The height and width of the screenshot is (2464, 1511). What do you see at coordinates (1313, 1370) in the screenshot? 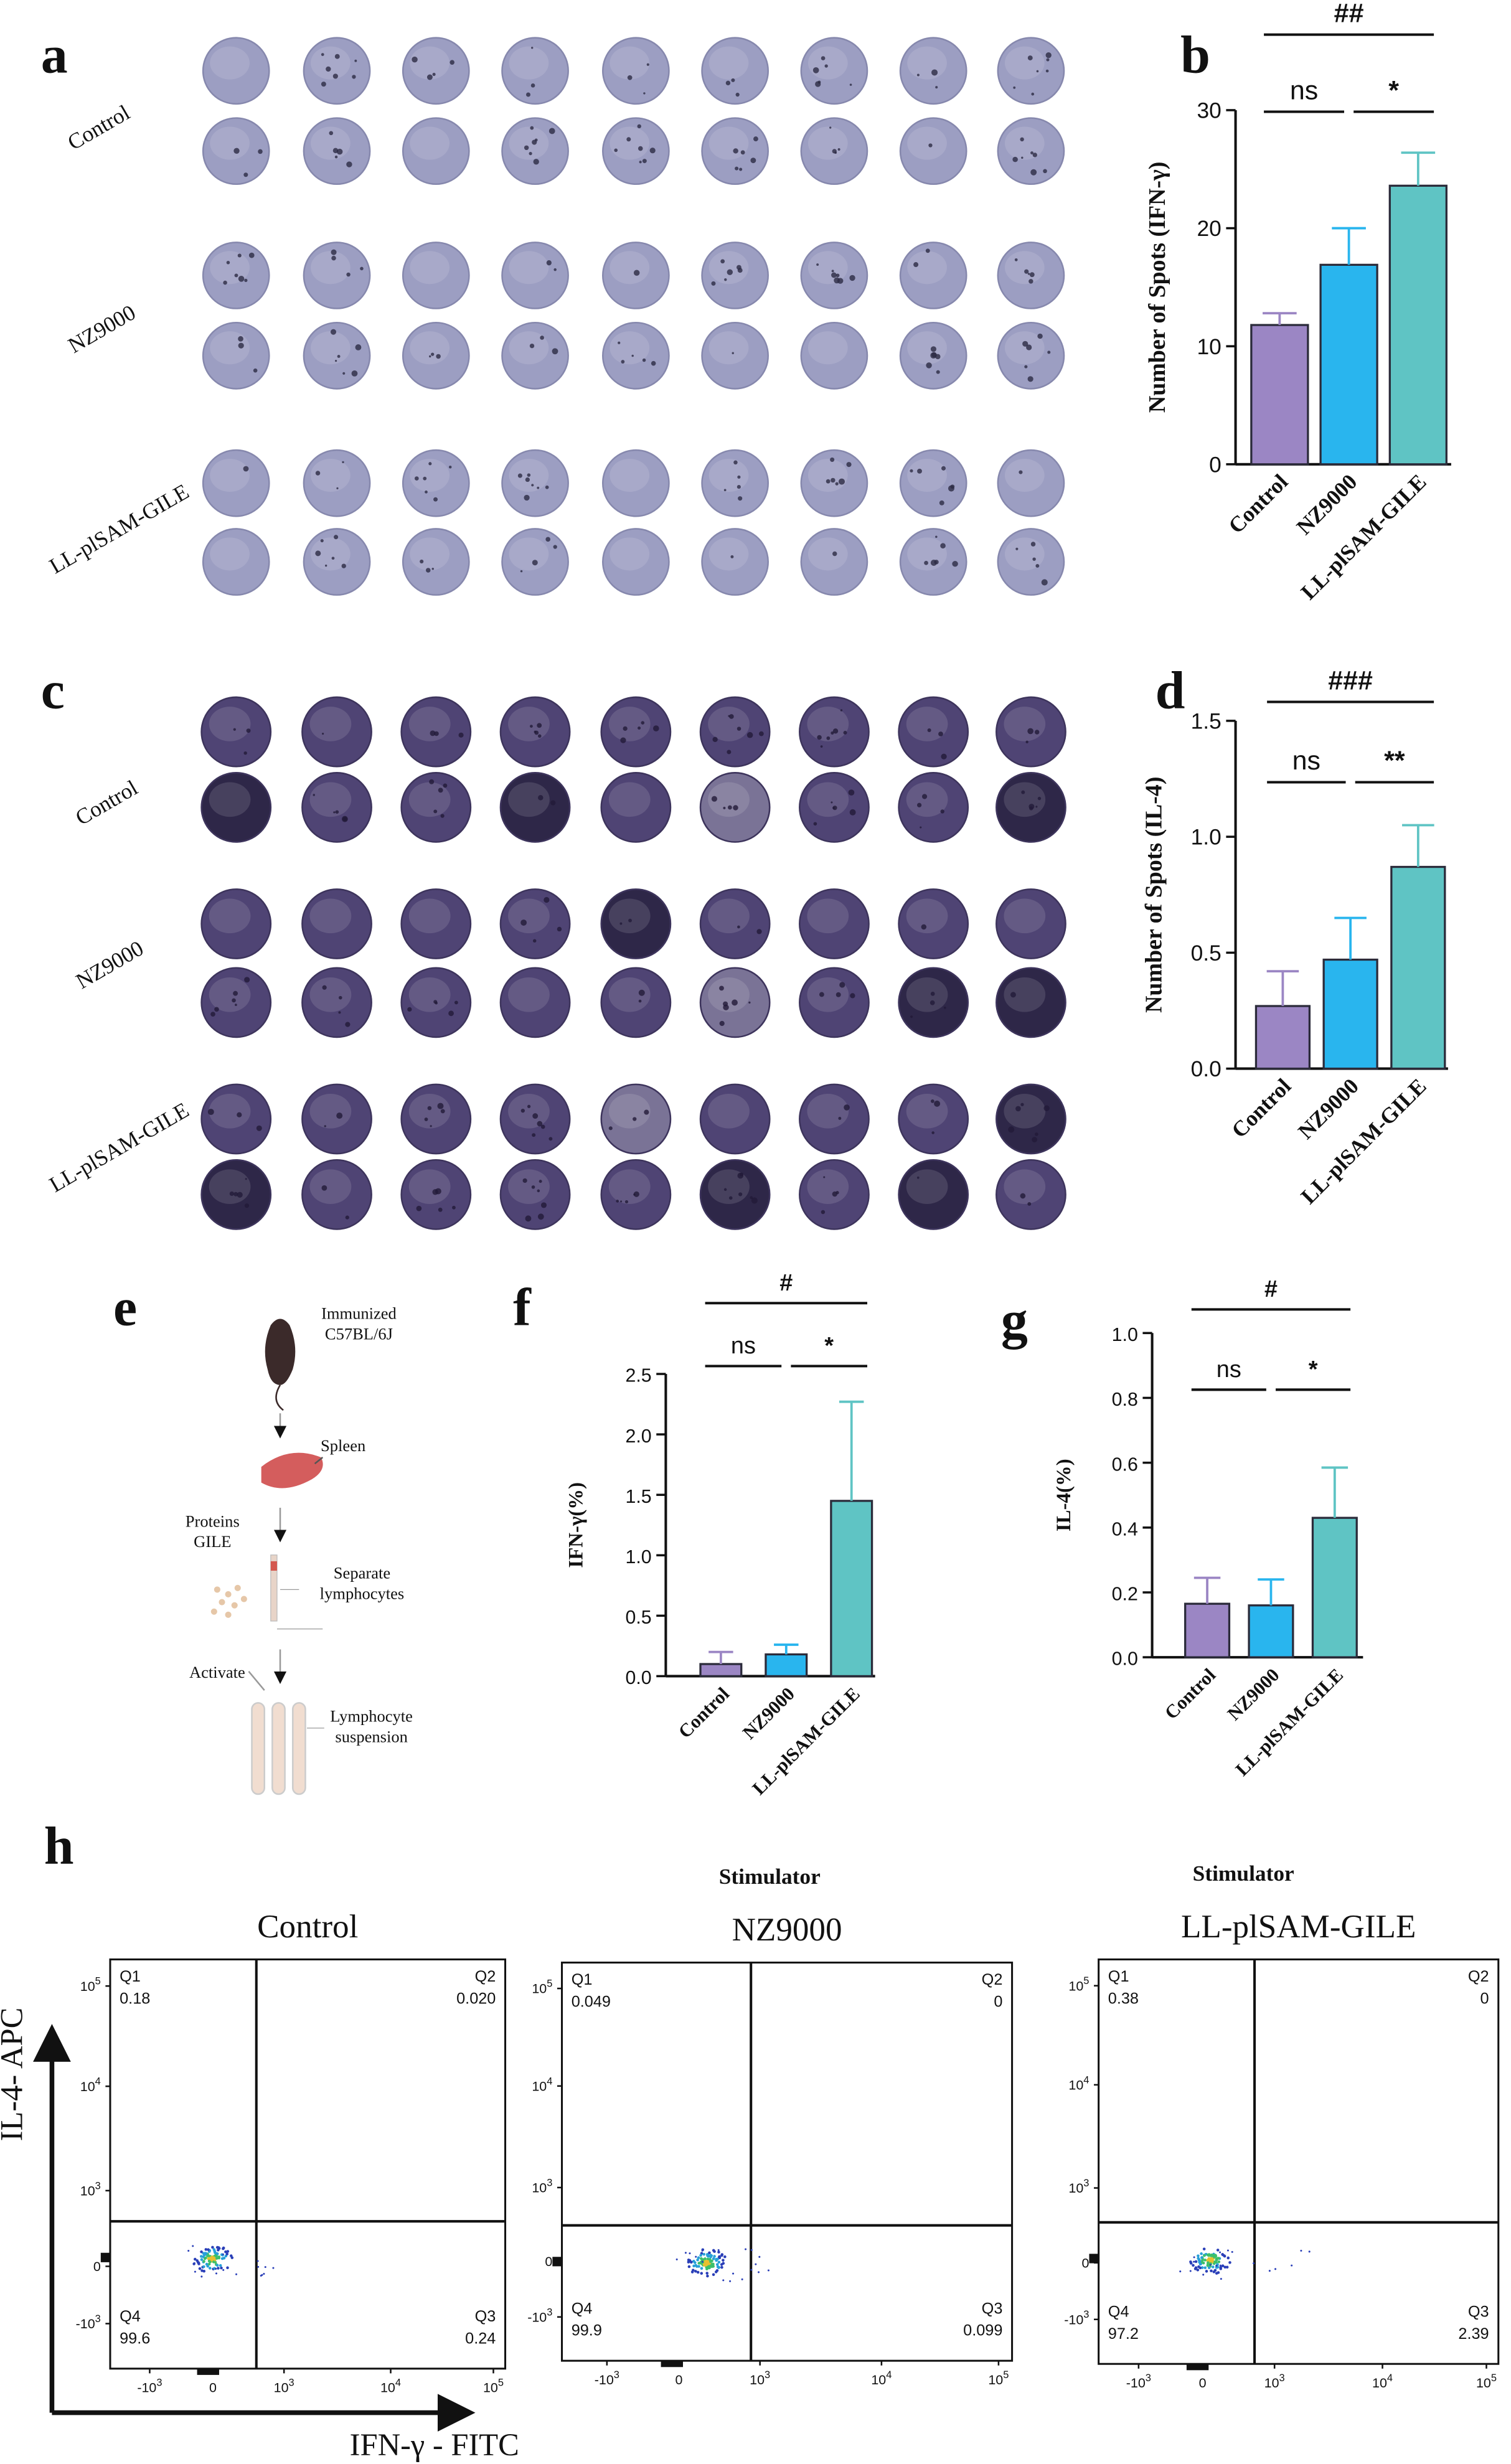
I see `significance-label: *` at bounding box center [1313, 1370].